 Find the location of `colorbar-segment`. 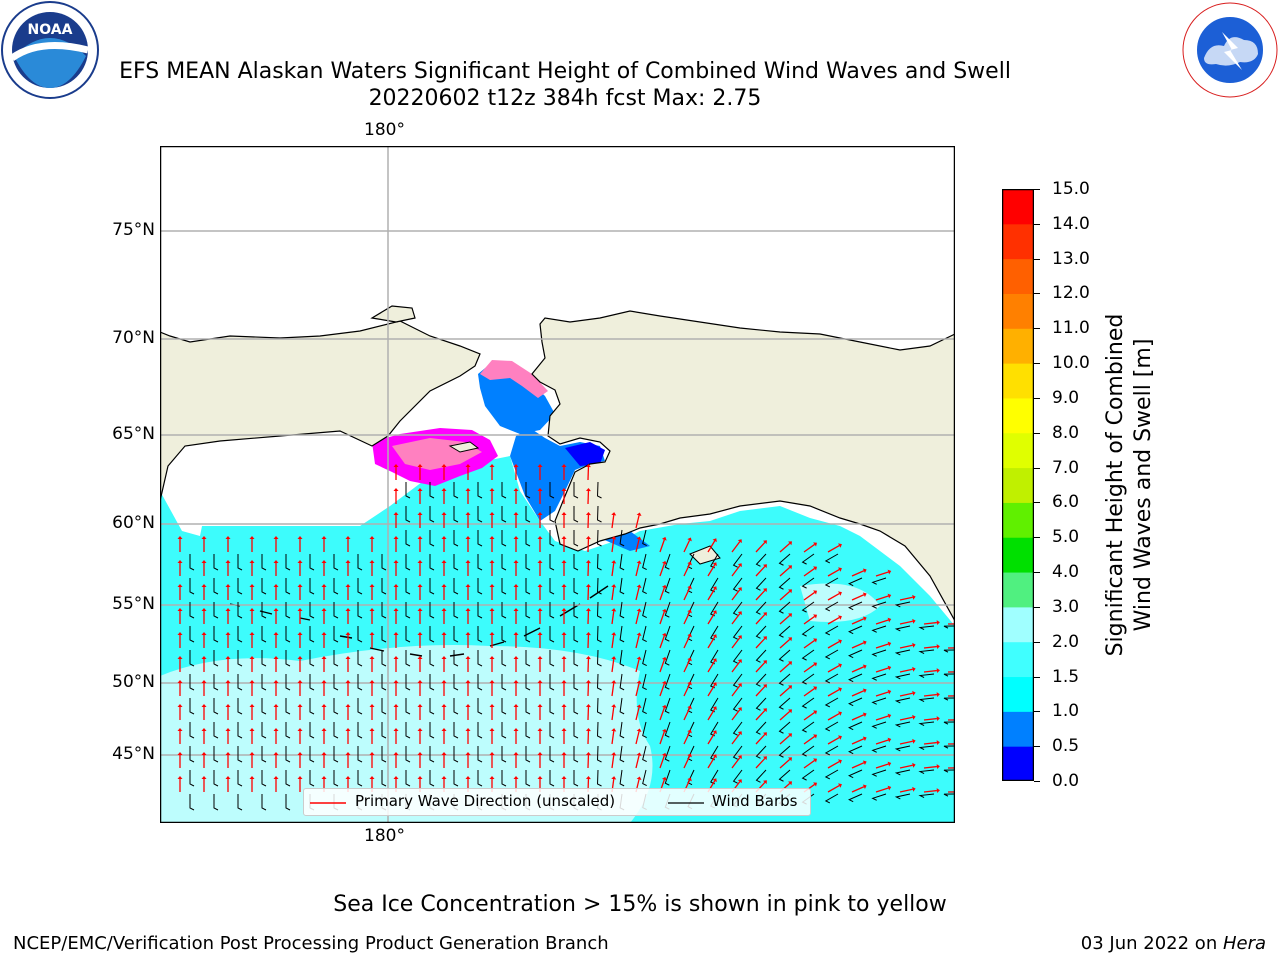

colorbar-segment is located at coordinates (1018, 485).